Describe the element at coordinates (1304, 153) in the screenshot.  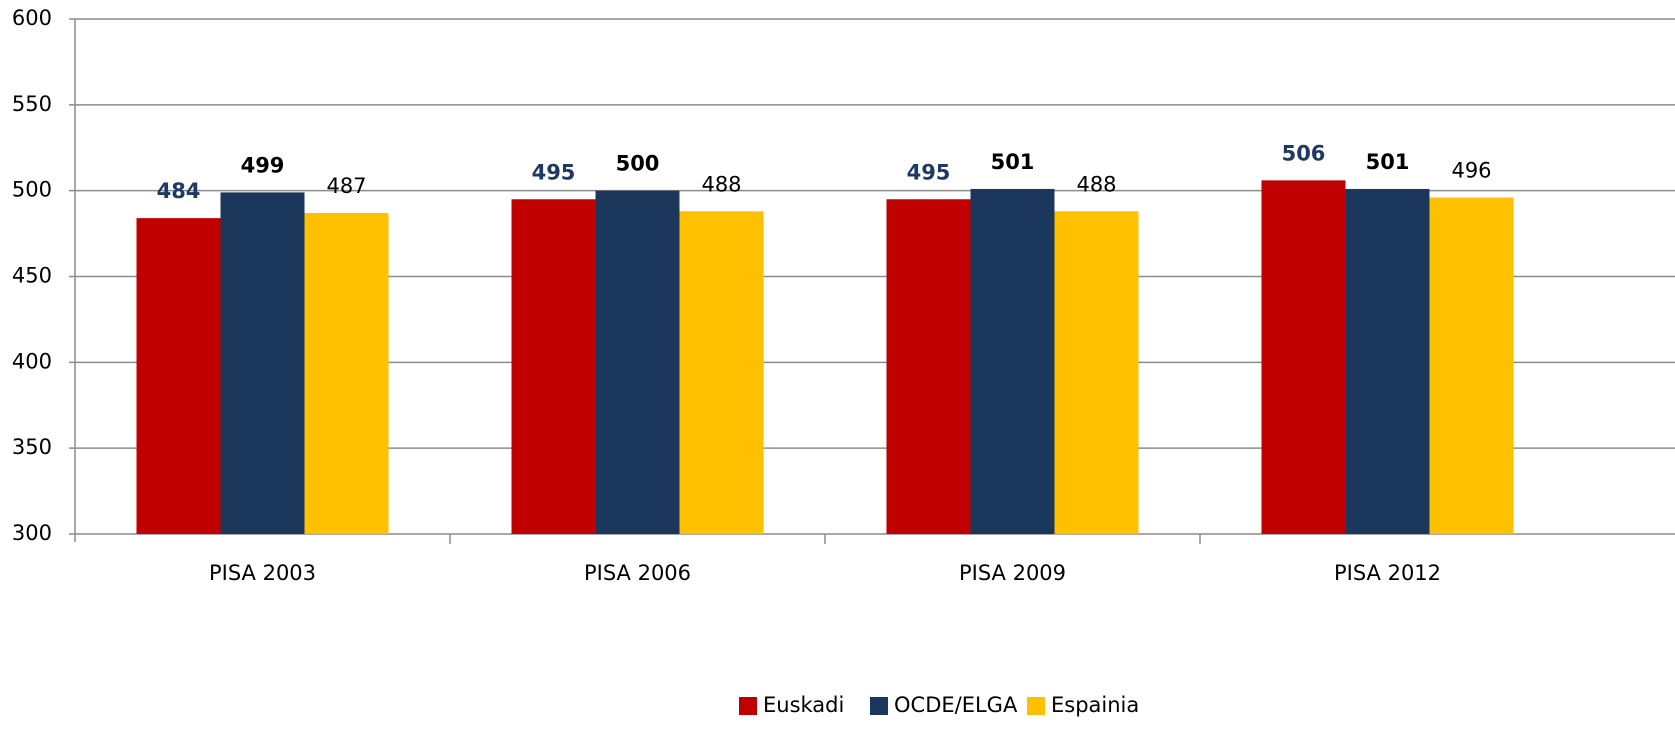
I see `data-label: 506` at that location.